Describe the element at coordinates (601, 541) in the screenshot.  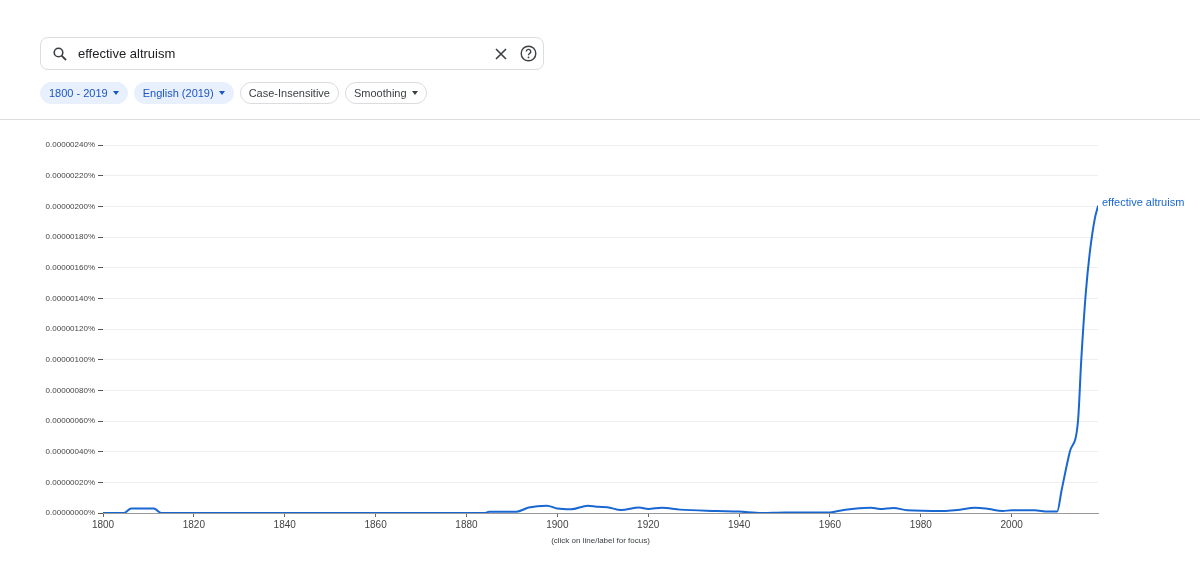
I see `text: (click on line/label for focus)` at that location.